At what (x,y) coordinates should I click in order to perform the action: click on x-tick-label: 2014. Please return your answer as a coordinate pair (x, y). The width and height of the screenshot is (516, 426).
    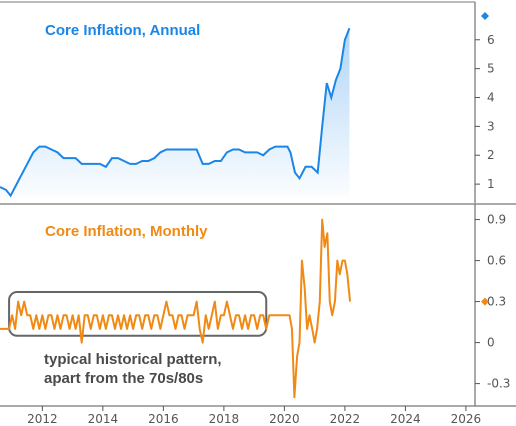
    Looking at the image, I should click on (103, 419).